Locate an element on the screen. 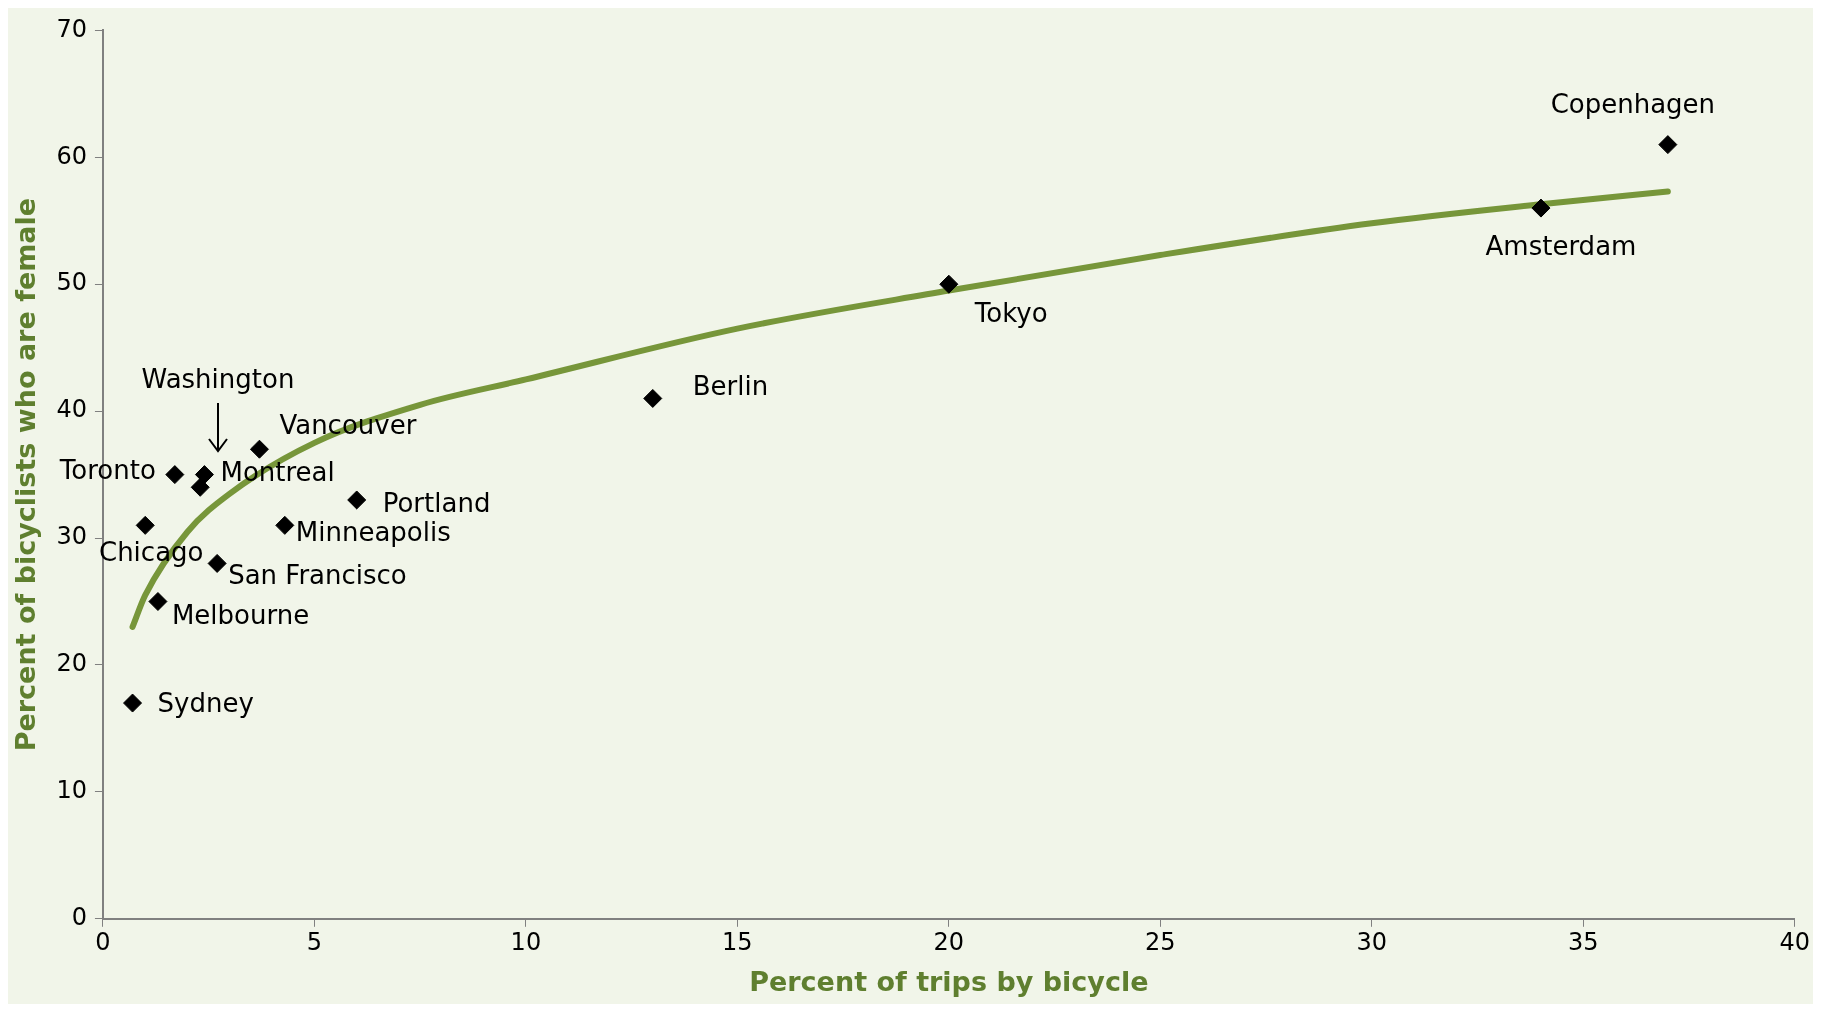 The image size is (1821, 1012). annotation: Tokyo is located at coordinates (1010, 312).